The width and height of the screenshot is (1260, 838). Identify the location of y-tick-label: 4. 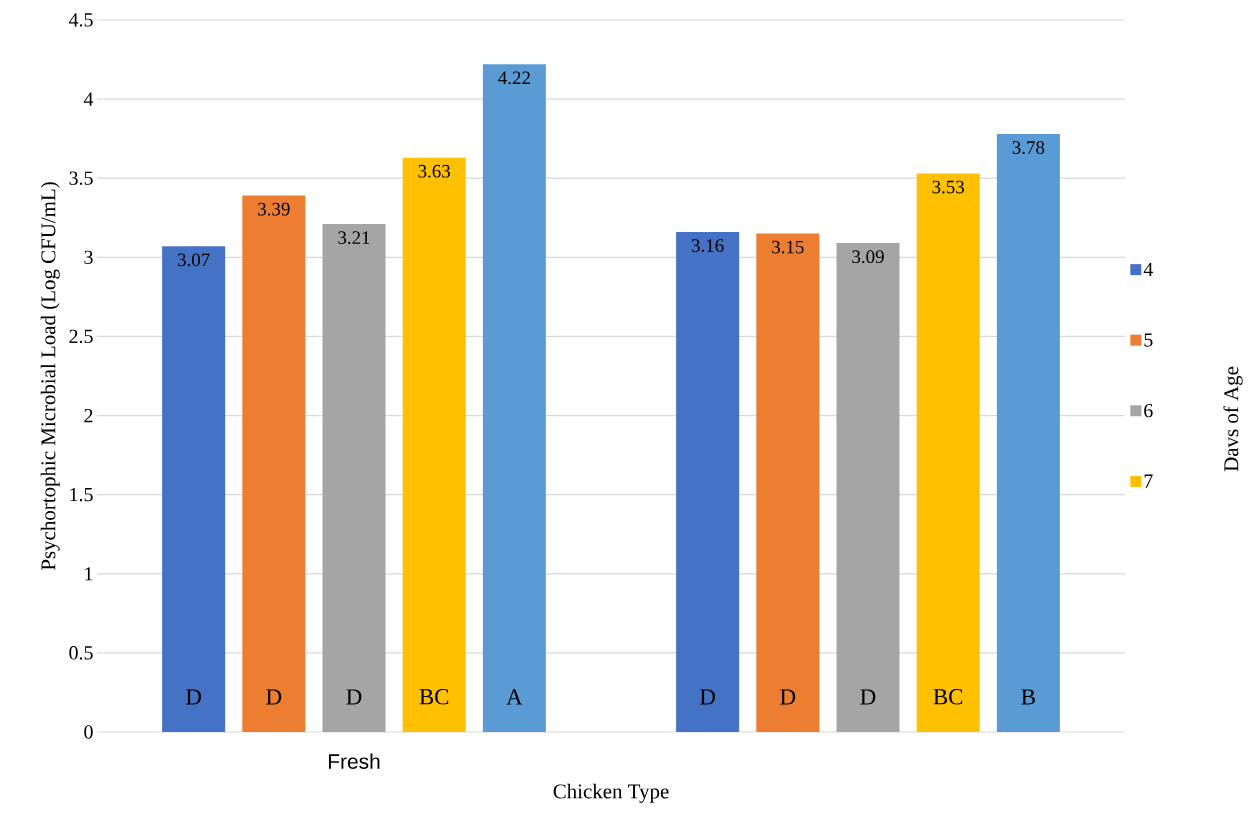
(88, 99).